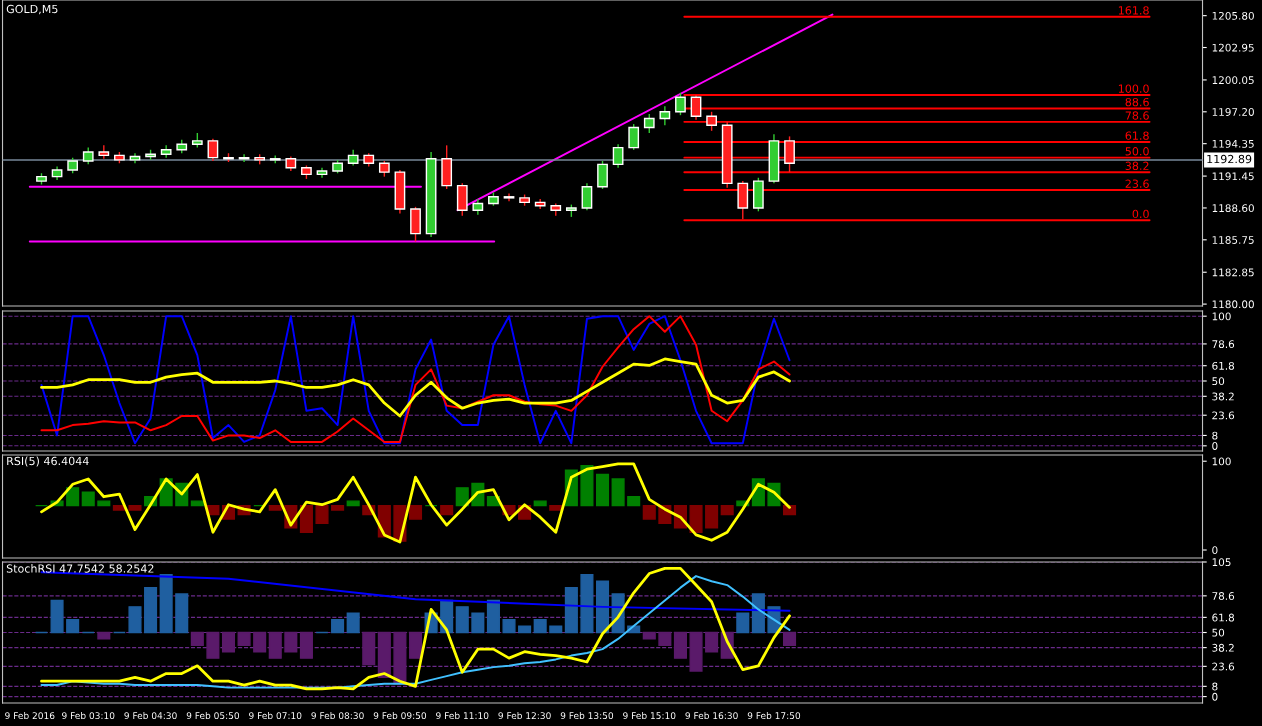 The width and height of the screenshot is (1262, 726). I want to click on x-tick-label: 9 Feb 08:30, so click(337, 716).